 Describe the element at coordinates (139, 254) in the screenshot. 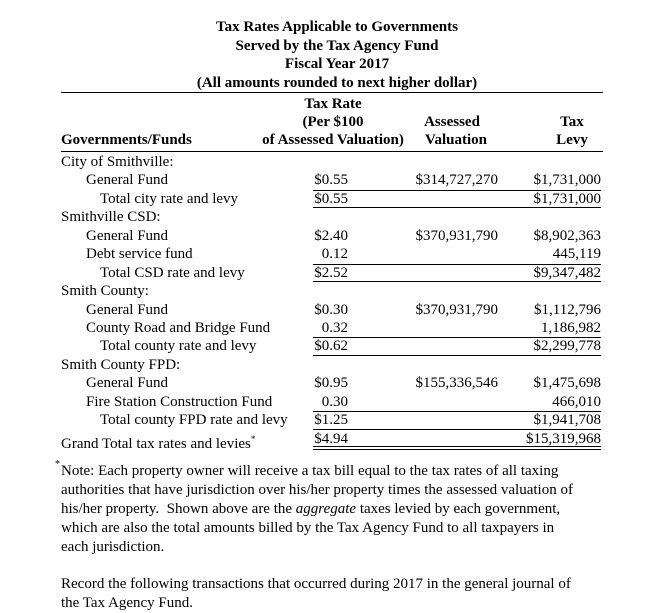

I see `fund-name: Debt service fund` at that location.